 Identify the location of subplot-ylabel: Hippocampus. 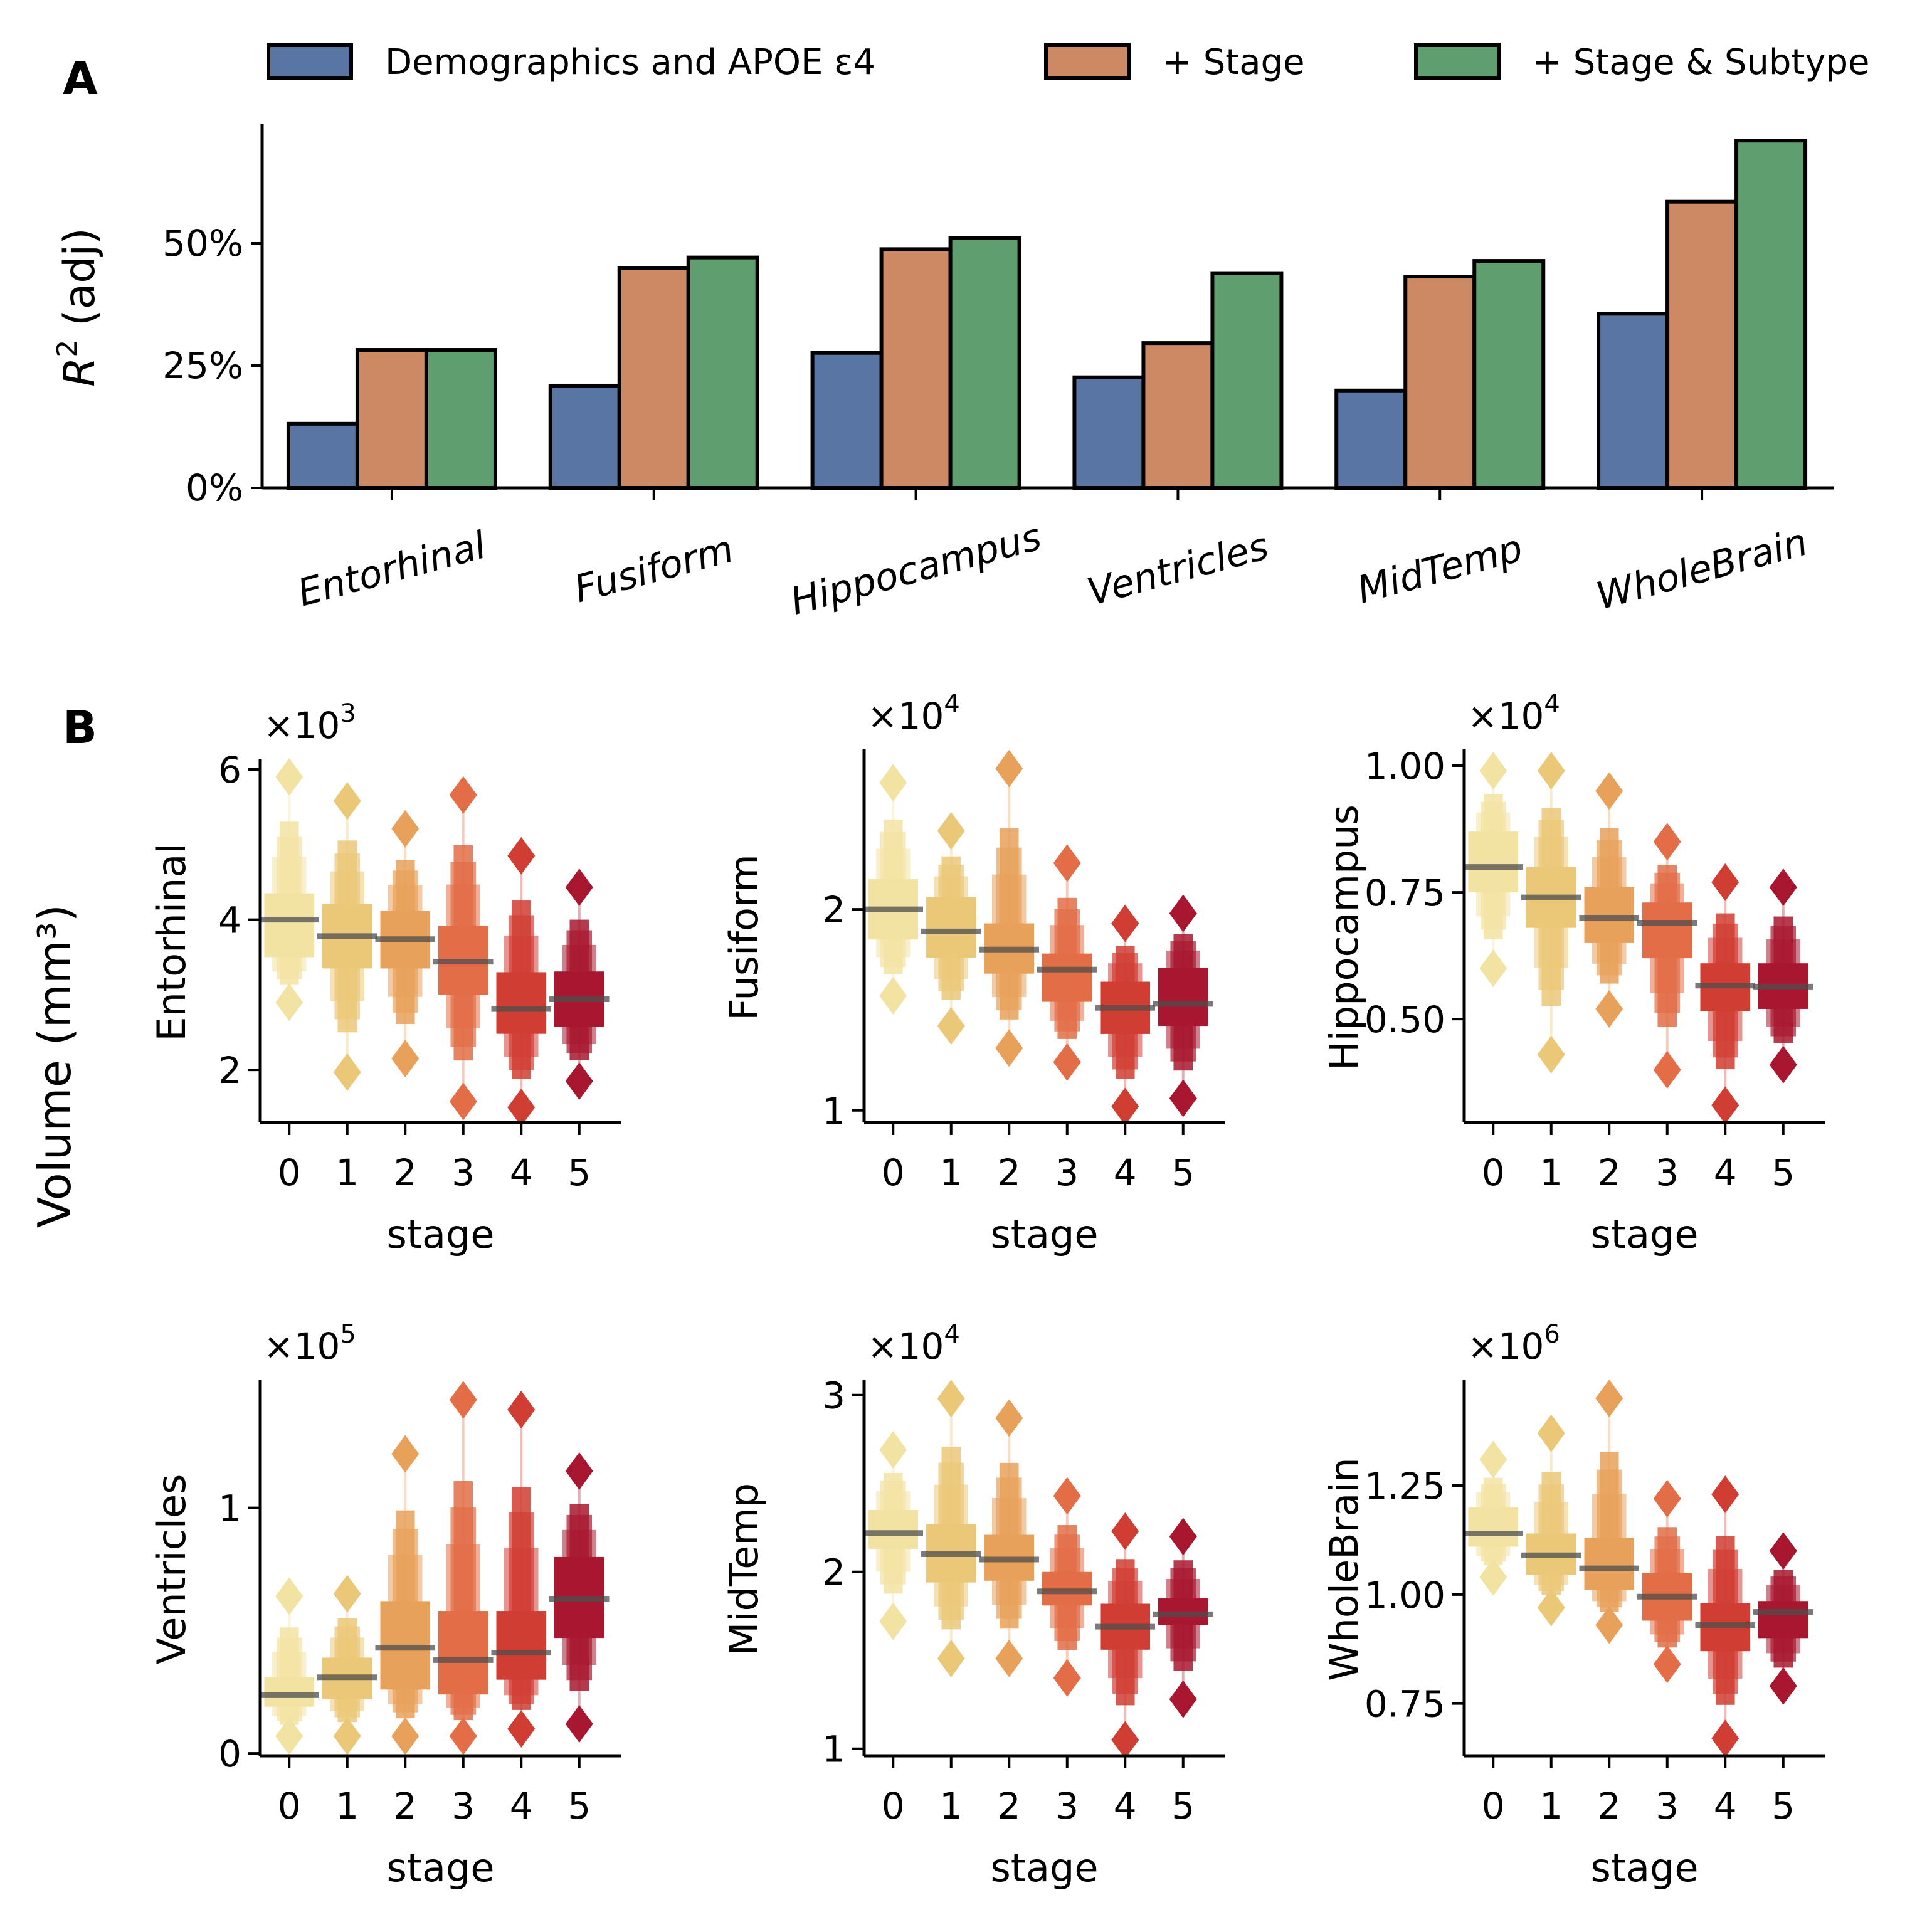
(1344, 937).